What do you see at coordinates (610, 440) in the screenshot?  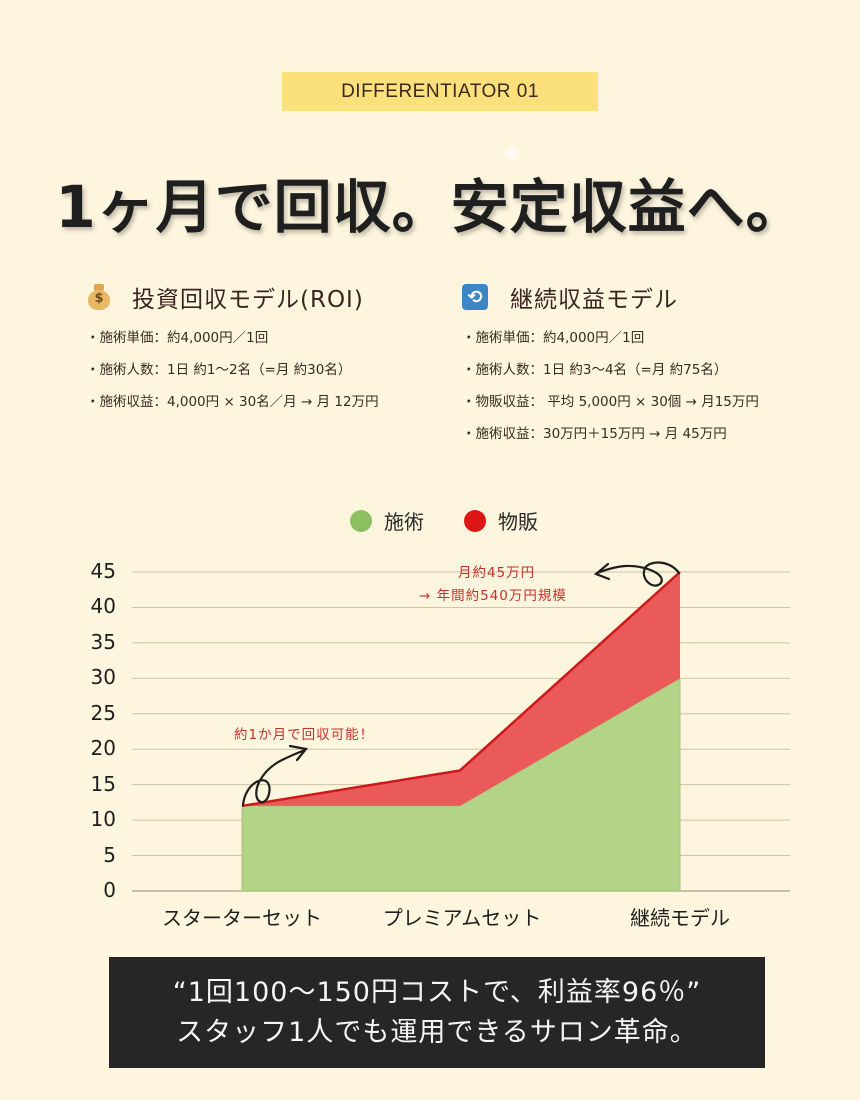 I see `list-item: 施術収益：30万円＋15万円 → 月 45万円` at bounding box center [610, 440].